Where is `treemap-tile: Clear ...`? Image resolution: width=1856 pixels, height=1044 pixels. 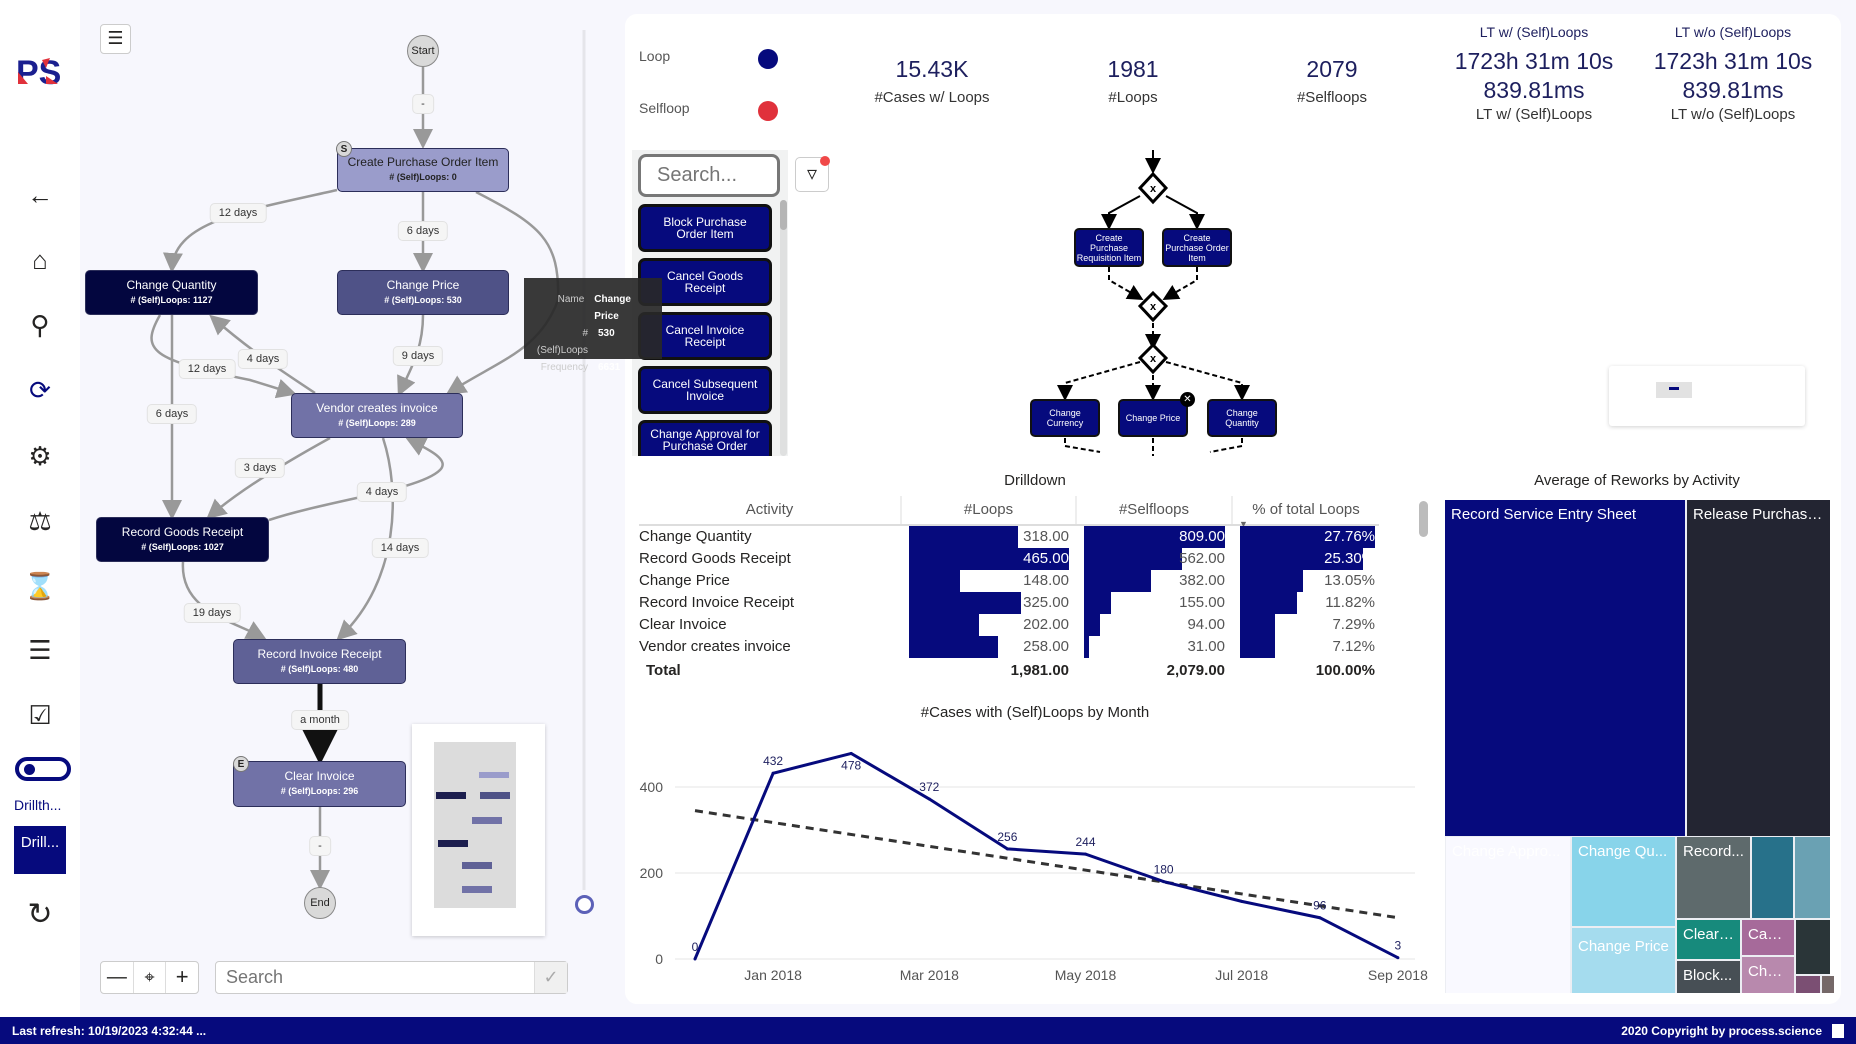
treemap-tile: Clear ... is located at coordinates (1708, 939).